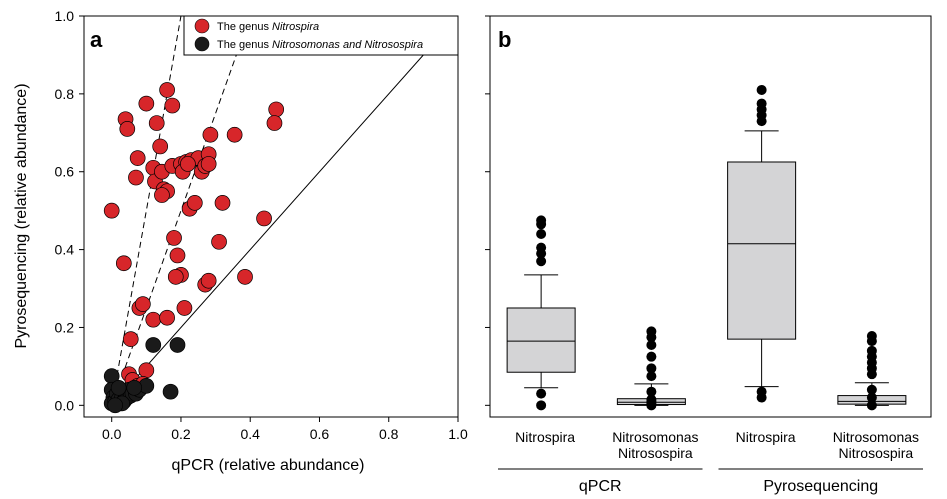  I want to click on scatter-points, so click(194, 248).